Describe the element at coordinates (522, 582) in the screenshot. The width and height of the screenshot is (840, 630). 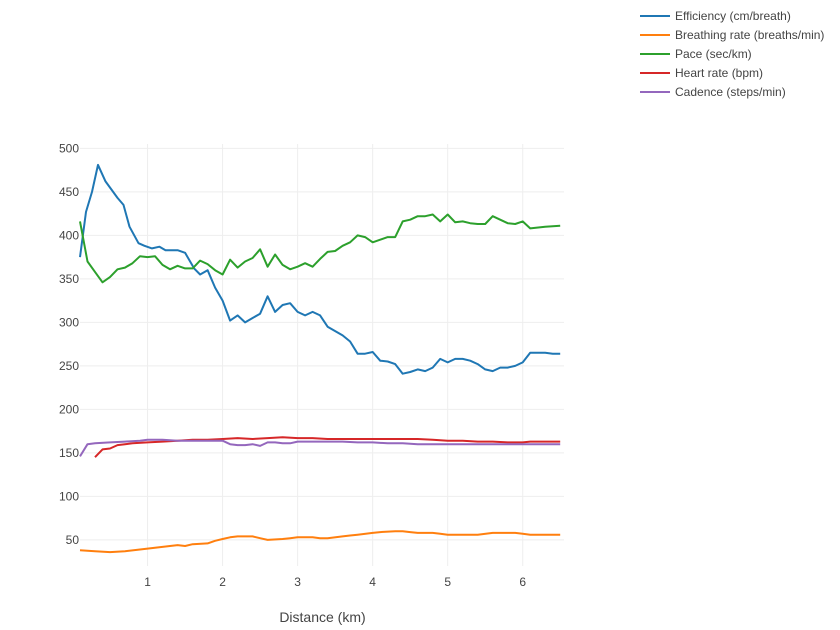
I see `x-tick-label: 6` at that location.